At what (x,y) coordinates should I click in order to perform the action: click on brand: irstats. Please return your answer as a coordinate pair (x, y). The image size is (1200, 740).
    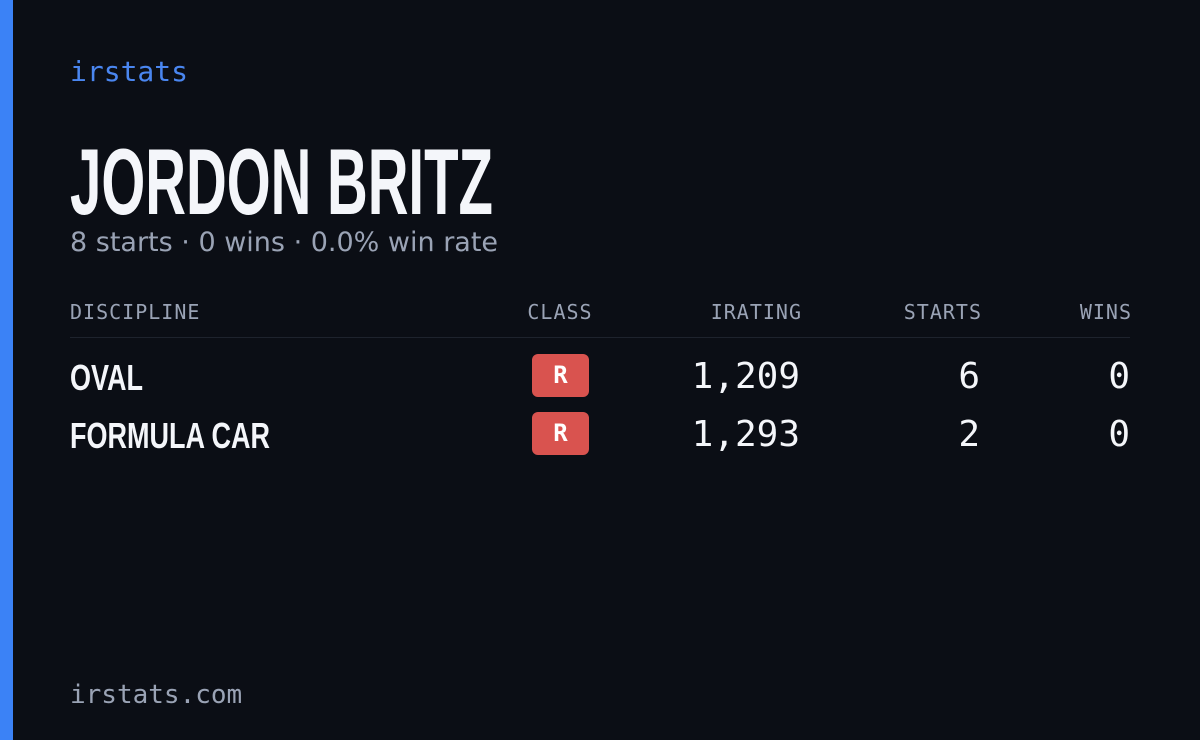
    Looking at the image, I should click on (129, 71).